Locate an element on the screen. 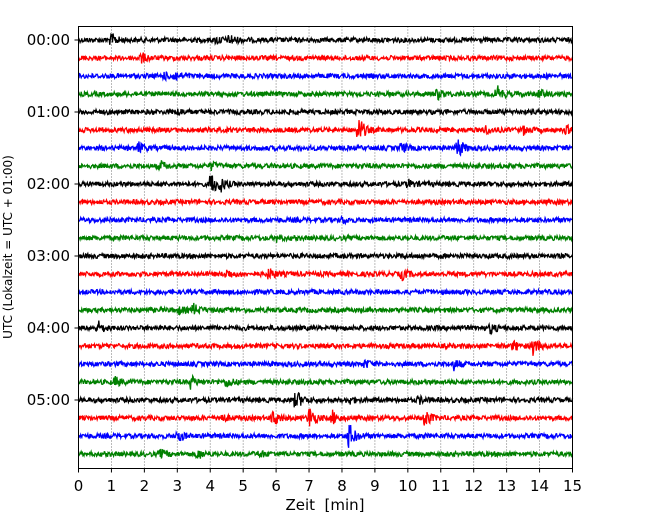 The image size is (650, 524). y-axis-label: UTC (Lokalzeit = UTC + 01:00) is located at coordinates (8, 247).